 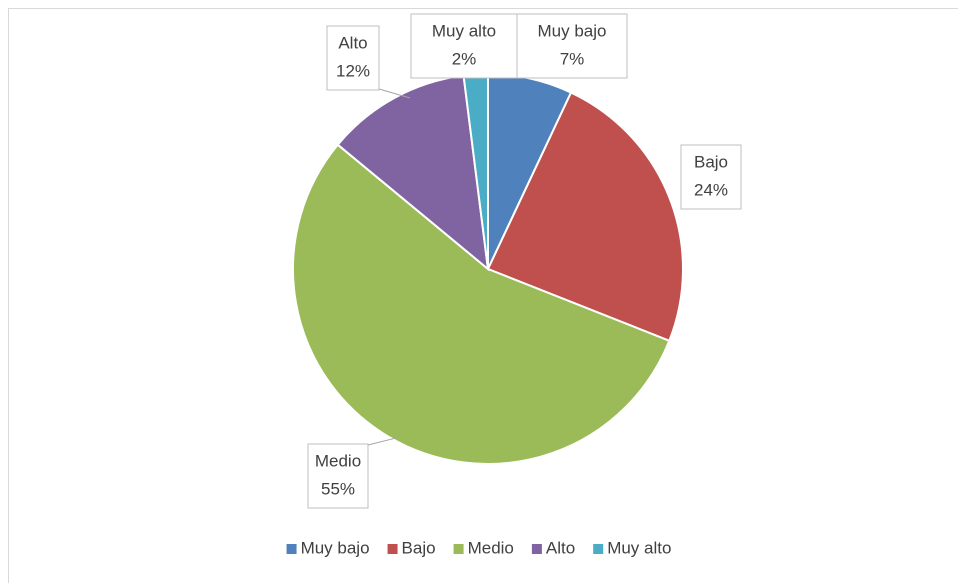 I want to click on pie-slice, so click(x=585, y=217).